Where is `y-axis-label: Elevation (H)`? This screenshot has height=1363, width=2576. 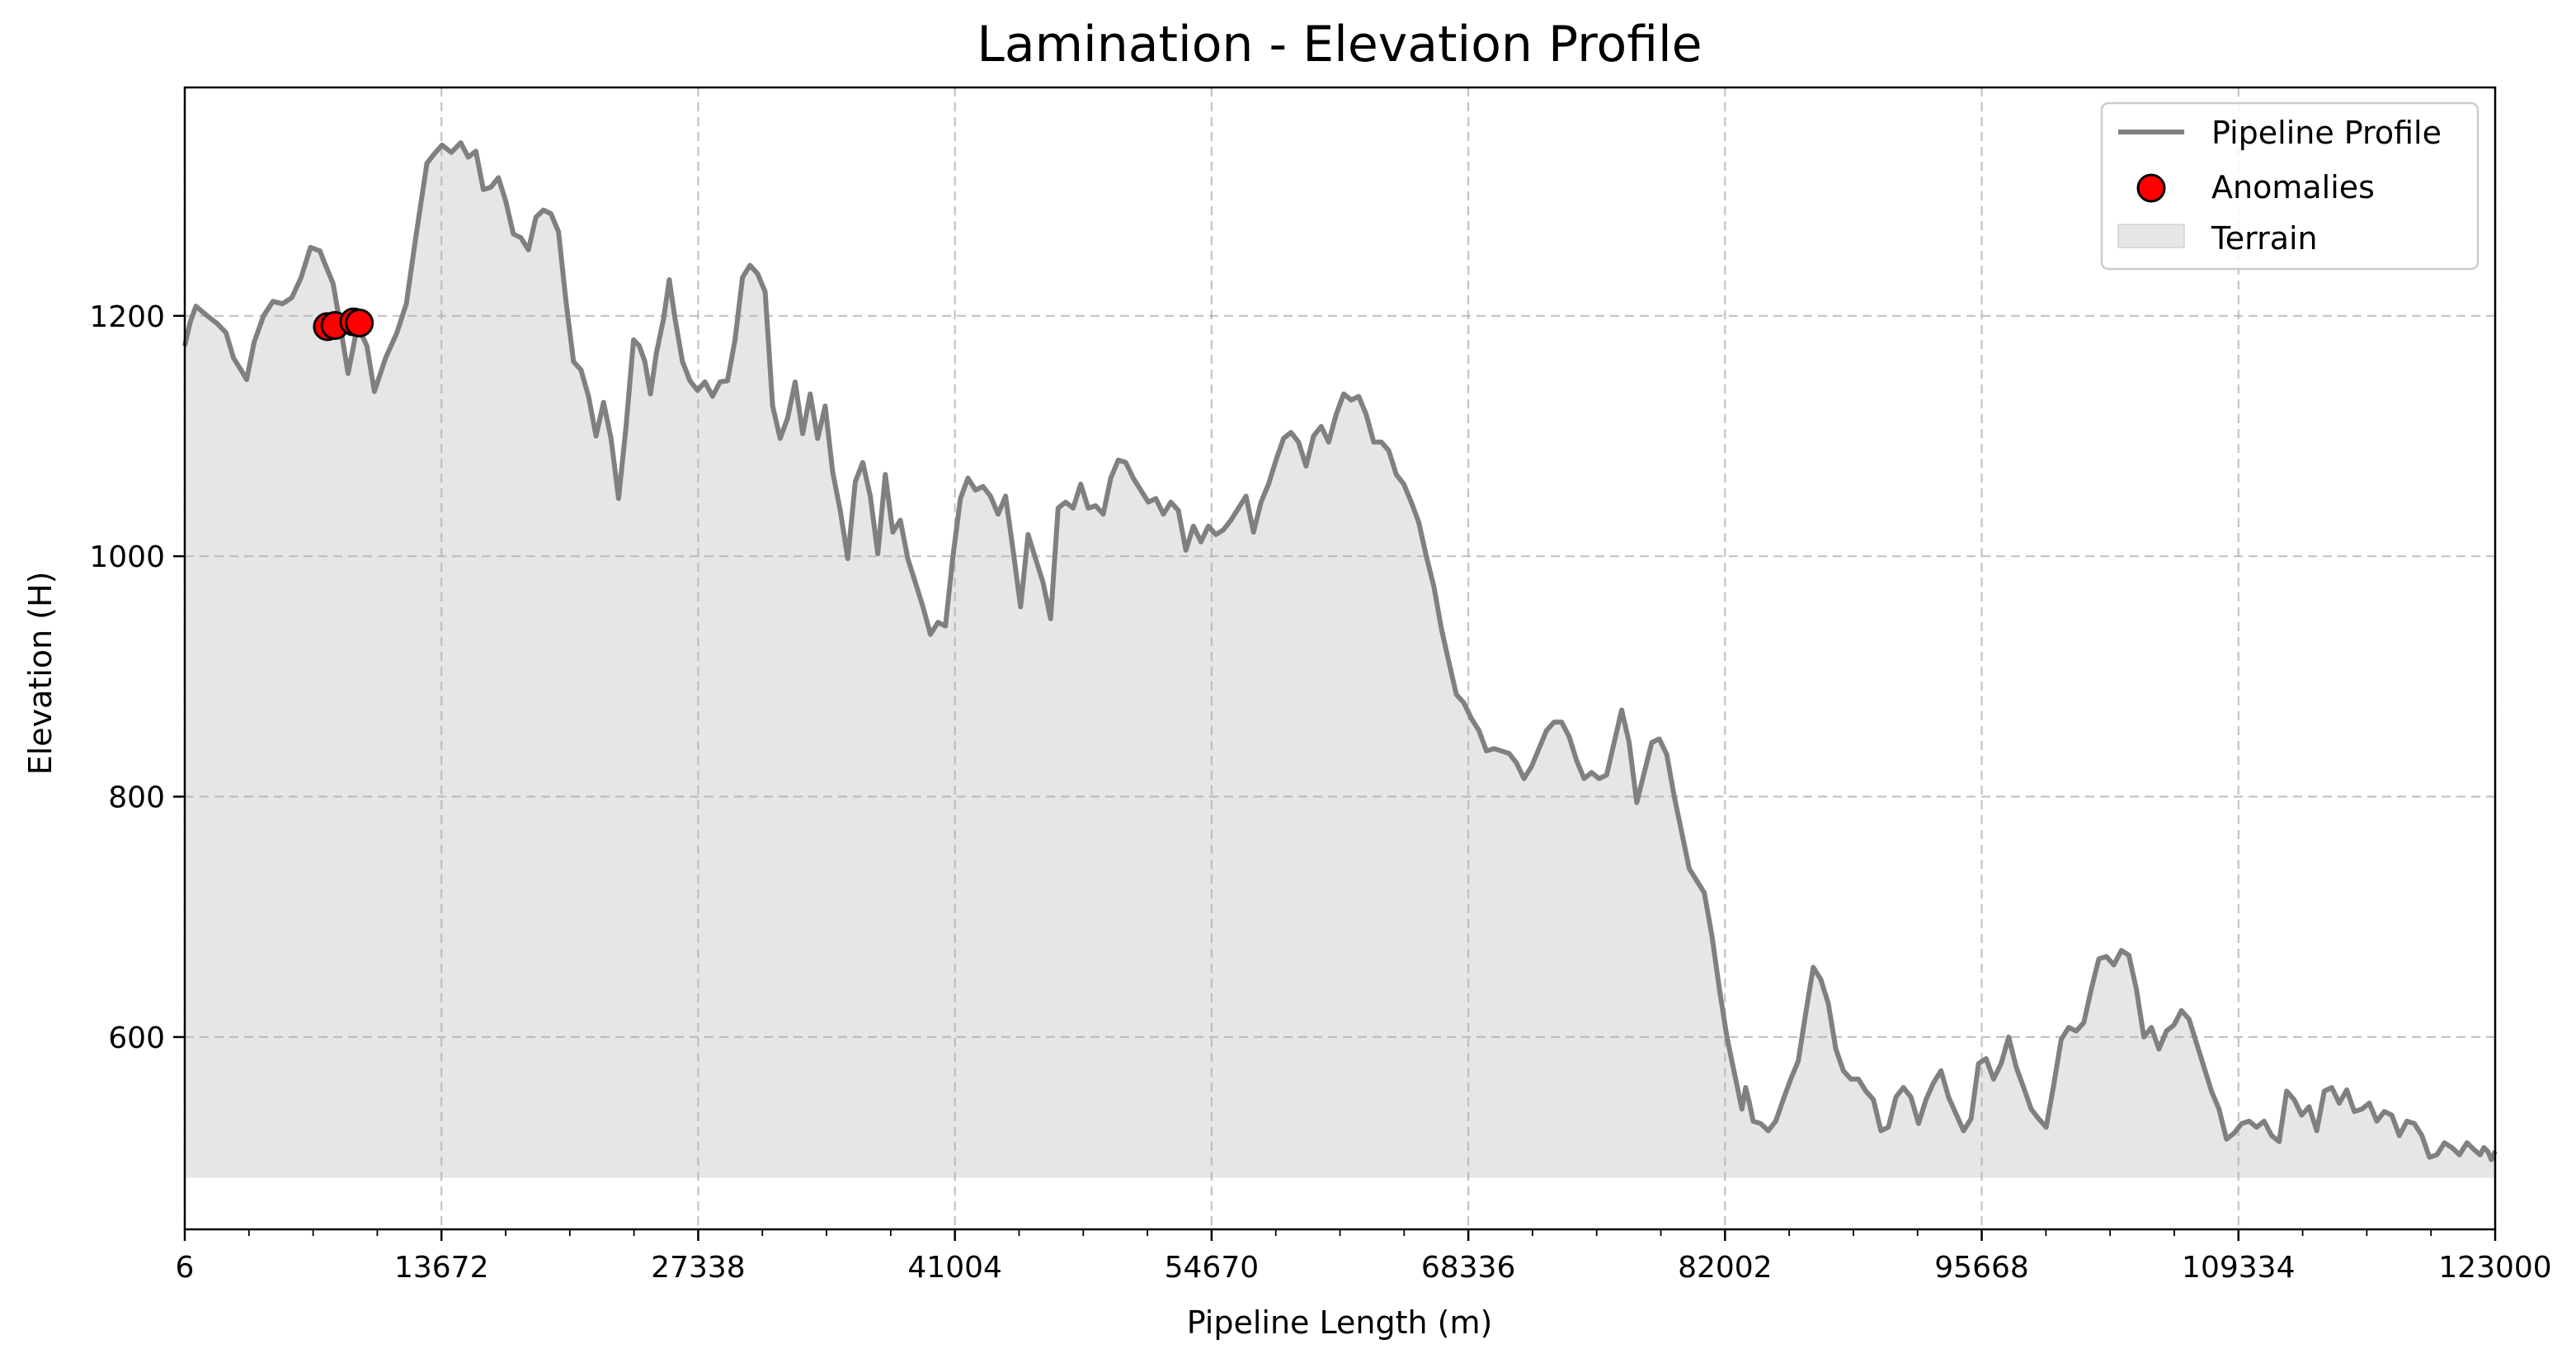
y-axis-label: Elevation (H) is located at coordinates (40, 674).